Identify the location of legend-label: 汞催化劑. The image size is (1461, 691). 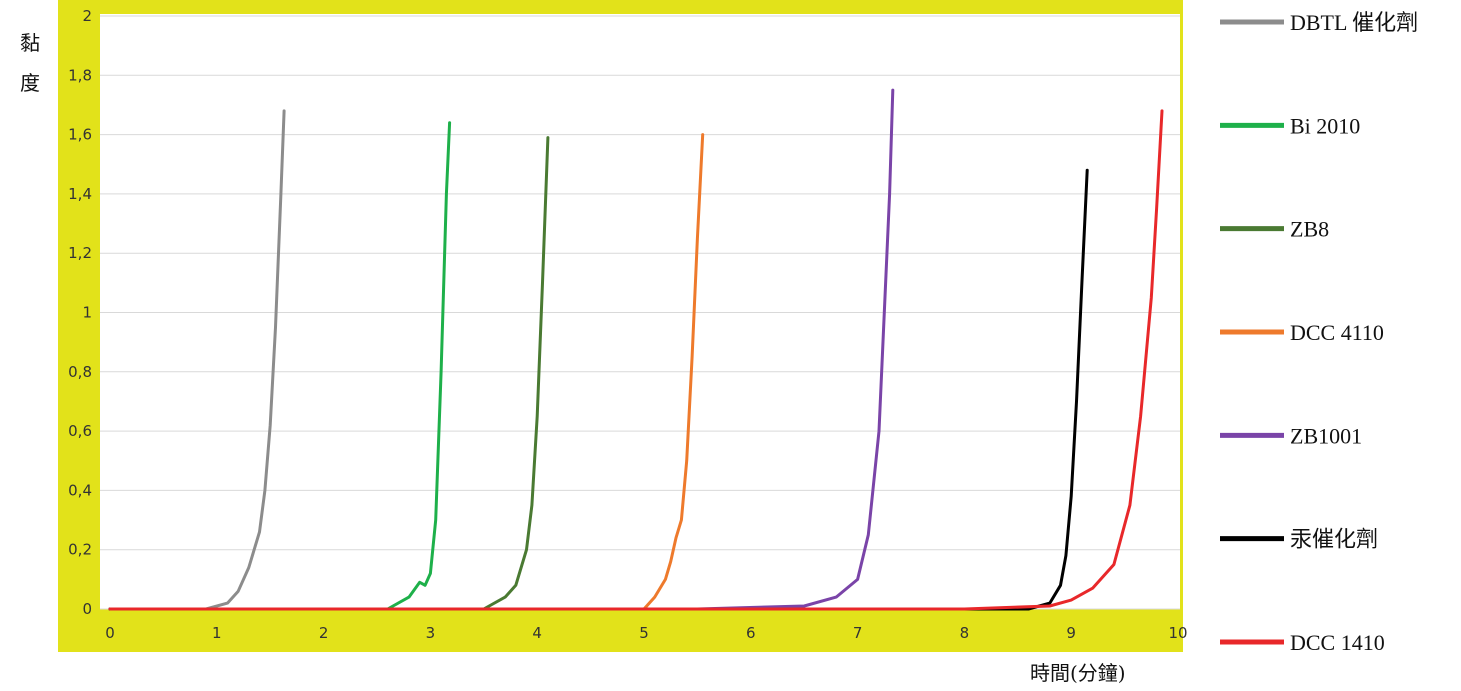
(1334, 539).